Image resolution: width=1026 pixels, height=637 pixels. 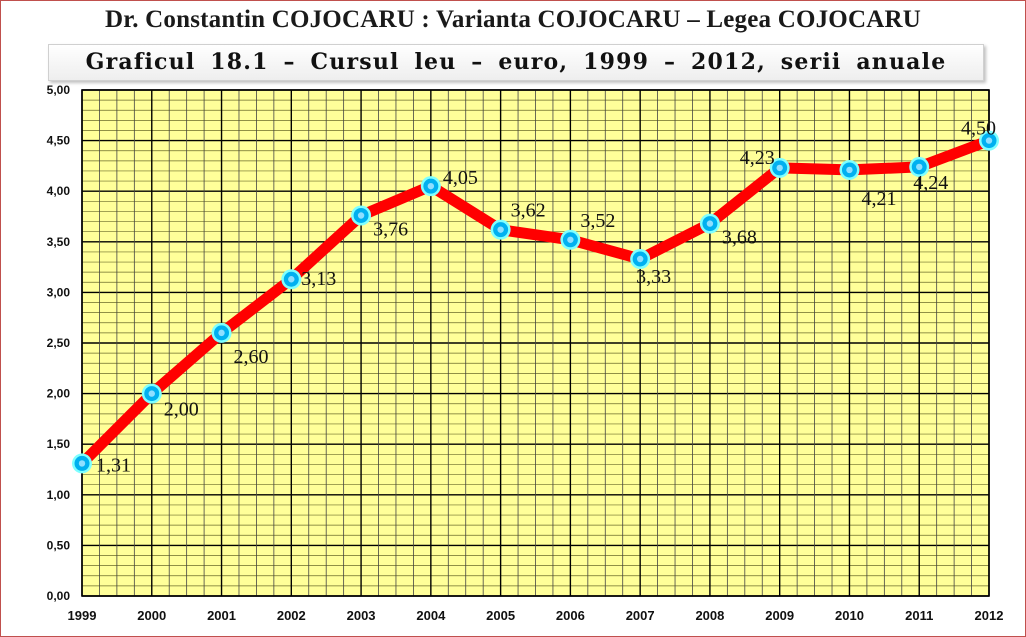 I want to click on y-tick-label: 1,50, so click(x=59, y=444).